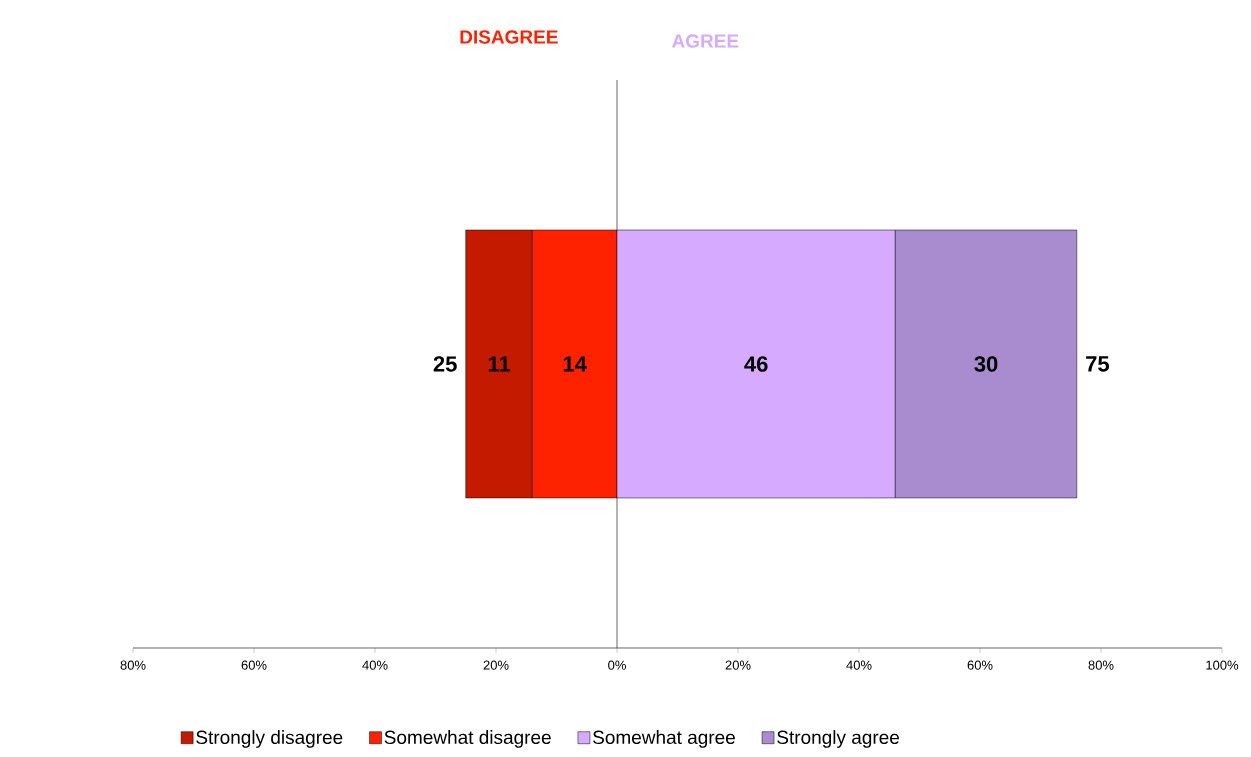 This screenshot has width=1251, height=757. Describe the element at coordinates (986, 364) in the screenshot. I see `data-label: 30` at that location.